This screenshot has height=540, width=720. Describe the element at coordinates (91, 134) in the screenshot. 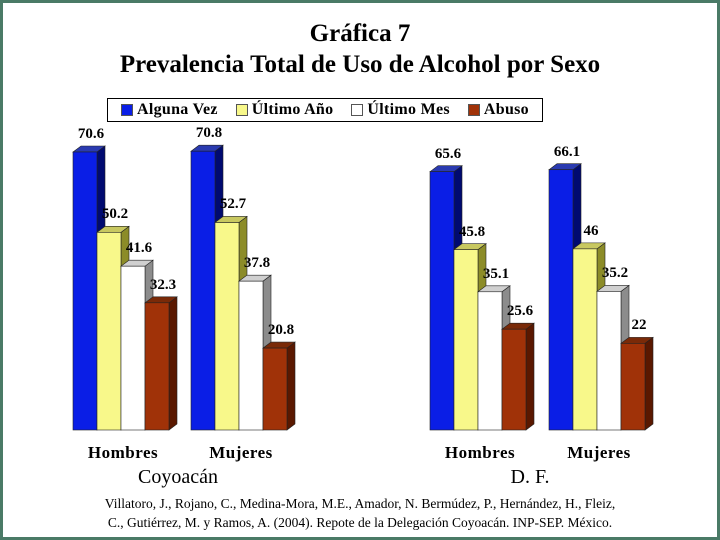

I see `data-label: 70.6` at that location.